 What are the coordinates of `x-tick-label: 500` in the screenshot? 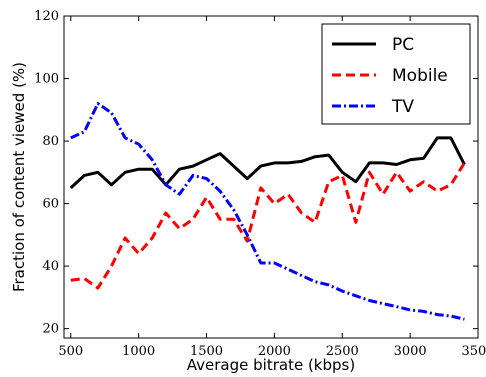 It's located at (70, 351).